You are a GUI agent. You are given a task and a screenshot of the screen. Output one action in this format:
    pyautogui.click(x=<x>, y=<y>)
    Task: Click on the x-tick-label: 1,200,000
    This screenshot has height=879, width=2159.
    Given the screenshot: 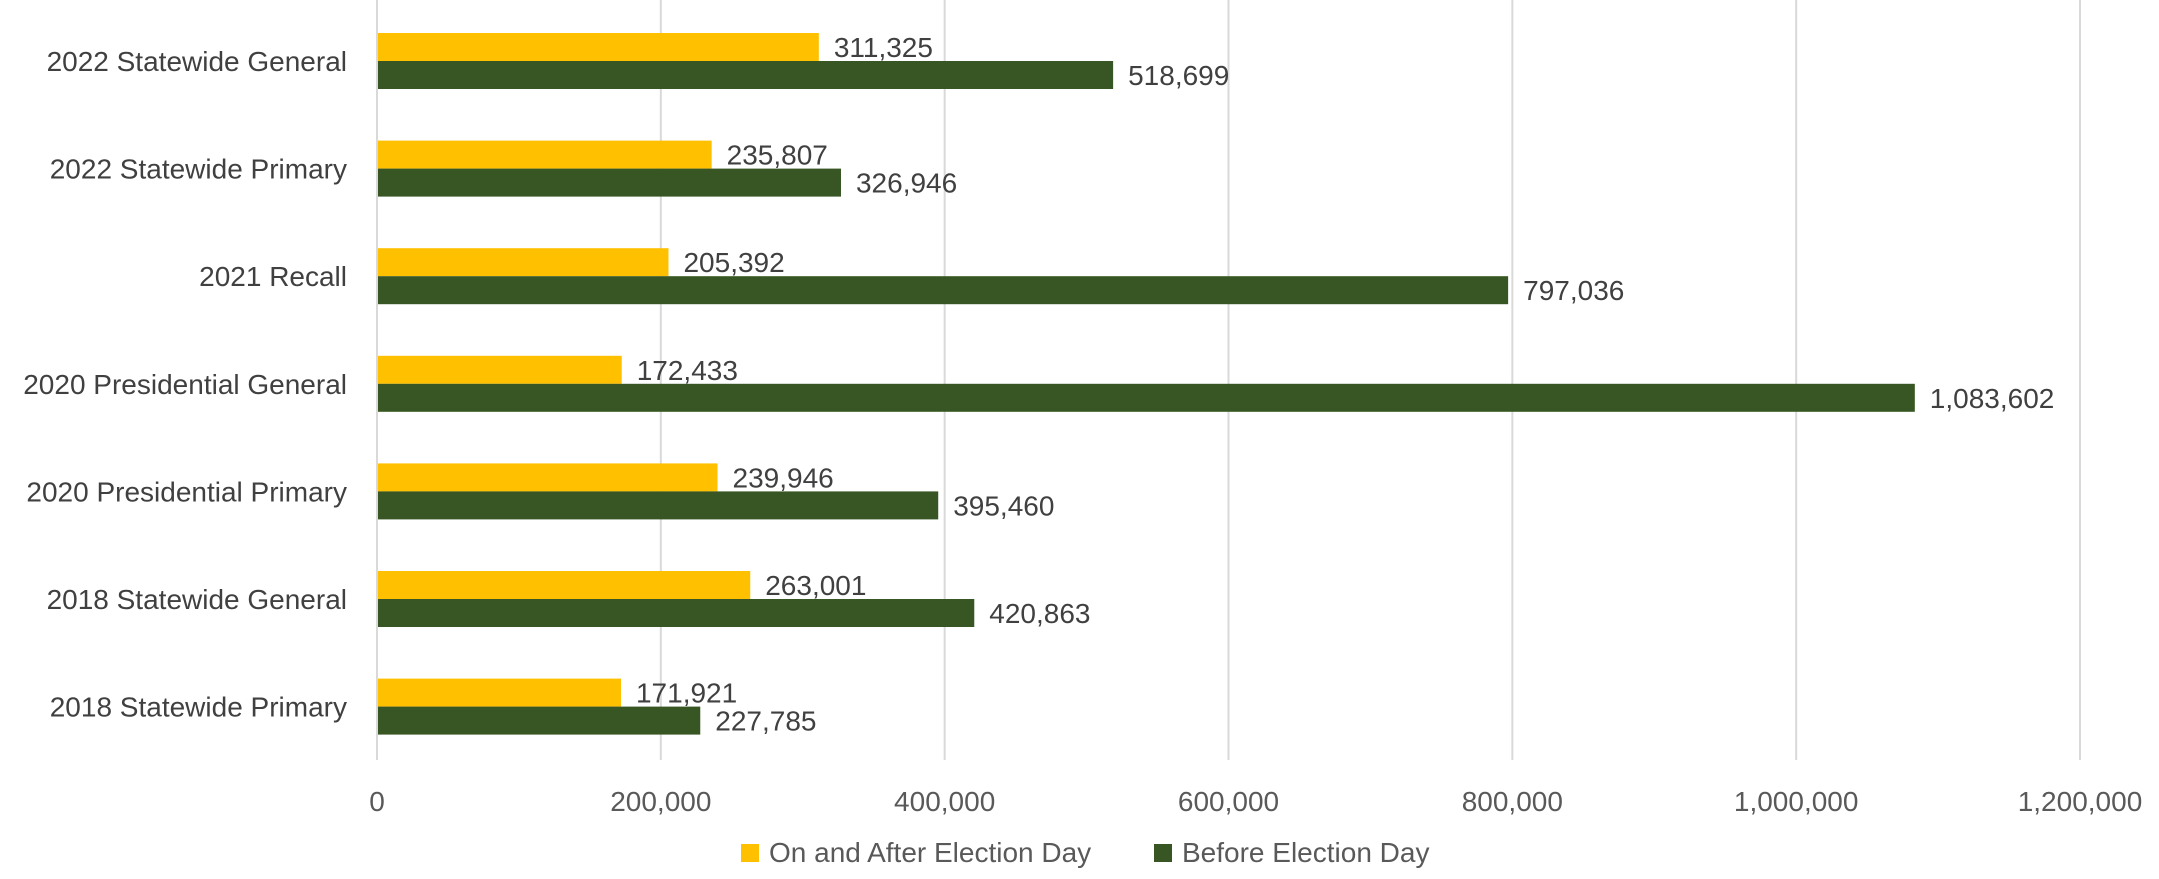 What is the action you would take?
    pyautogui.click(x=2080, y=801)
    